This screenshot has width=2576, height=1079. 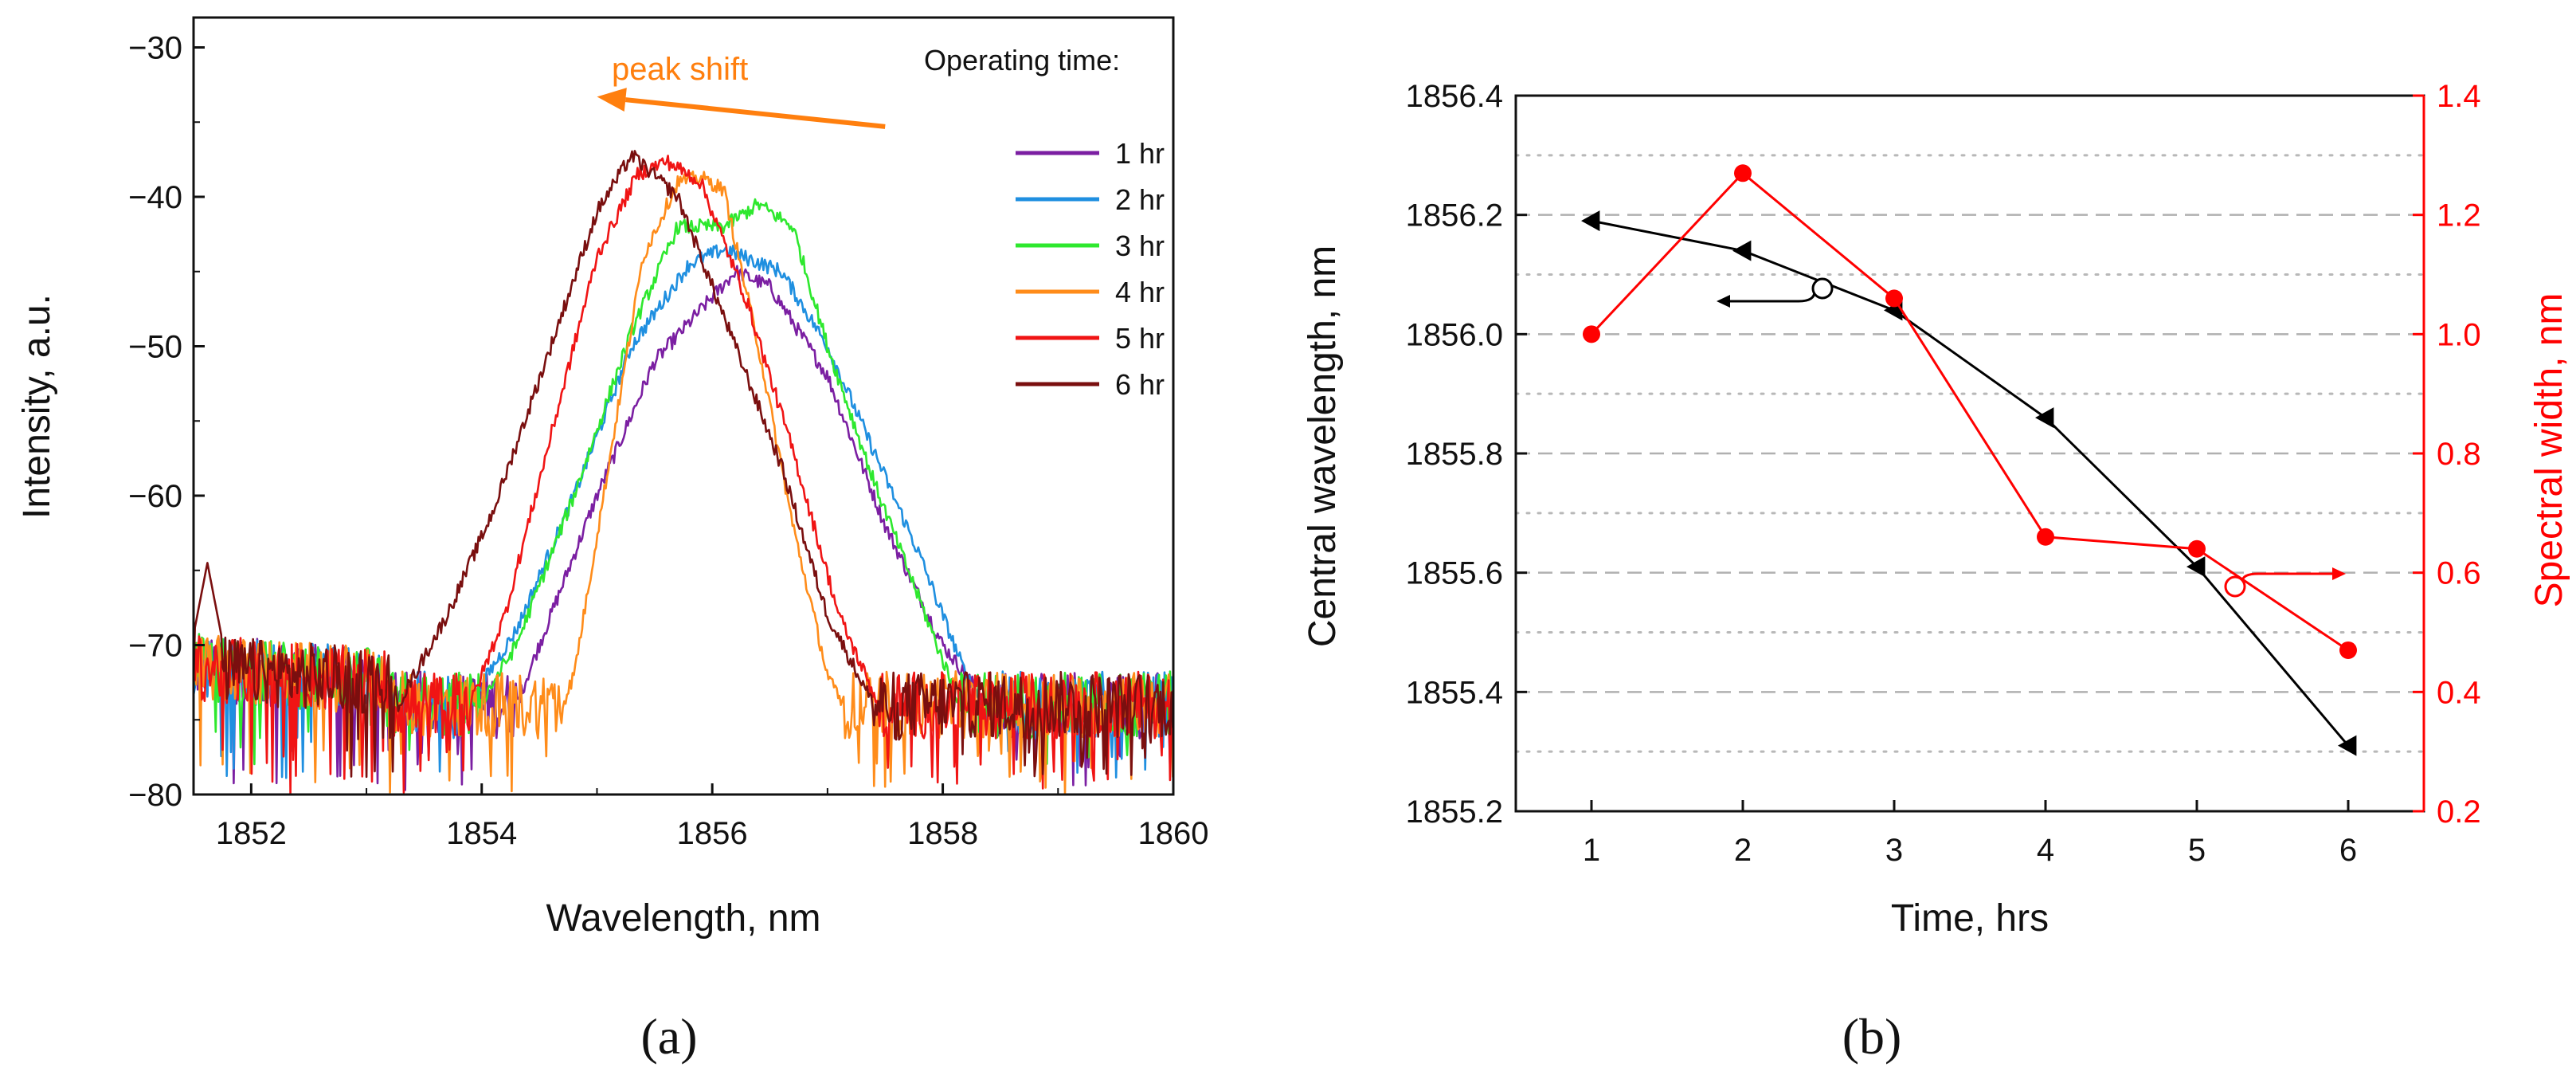 What do you see at coordinates (612, 100) in the screenshot?
I see `peak-shift-arrow-head` at bounding box center [612, 100].